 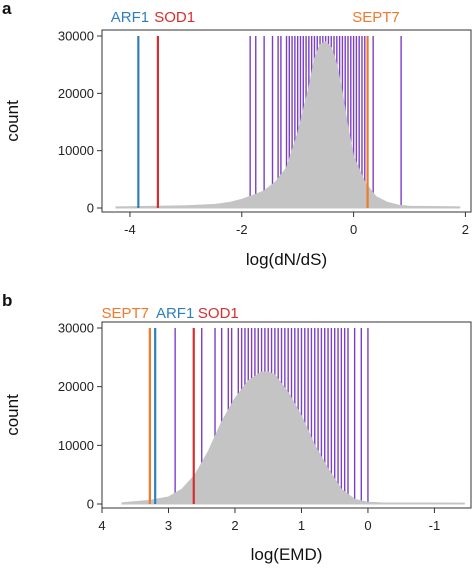 What do you see at coordinates (287, 554) in the screenshot?
I see `x-axis-label: log(EMD)` at bounding box center [287, 554].